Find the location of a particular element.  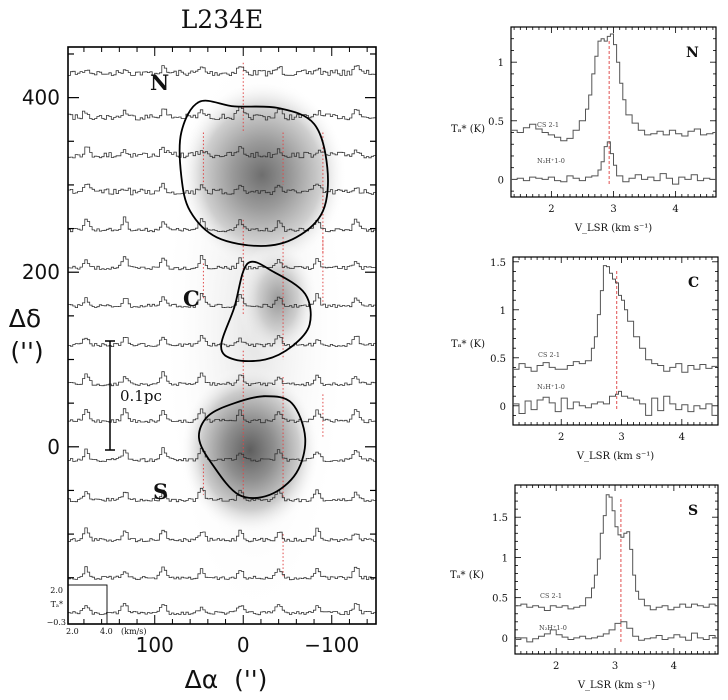

y-axis-label-line2: ('') is located at coordinates (26, 351).